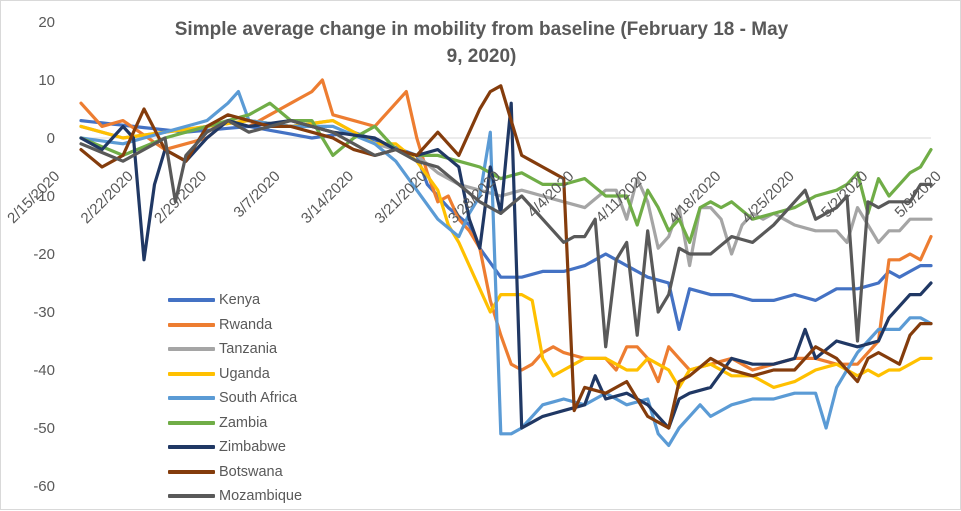 This screenshot has width=961, height=511. I want to click on legend-item-mozambique: Mozambique, so click(235, 496).